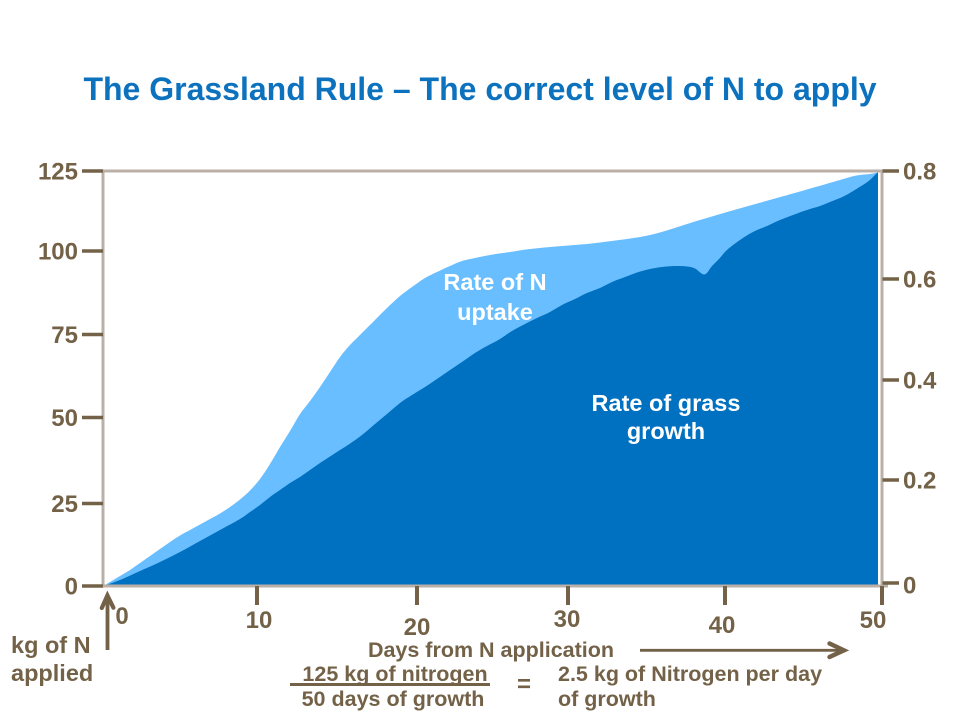  What do you see at coordinates (394, 674) in the screenshot?
I see `svg-text: 125 kg of nitrogen` at bounding box center [394, 674].